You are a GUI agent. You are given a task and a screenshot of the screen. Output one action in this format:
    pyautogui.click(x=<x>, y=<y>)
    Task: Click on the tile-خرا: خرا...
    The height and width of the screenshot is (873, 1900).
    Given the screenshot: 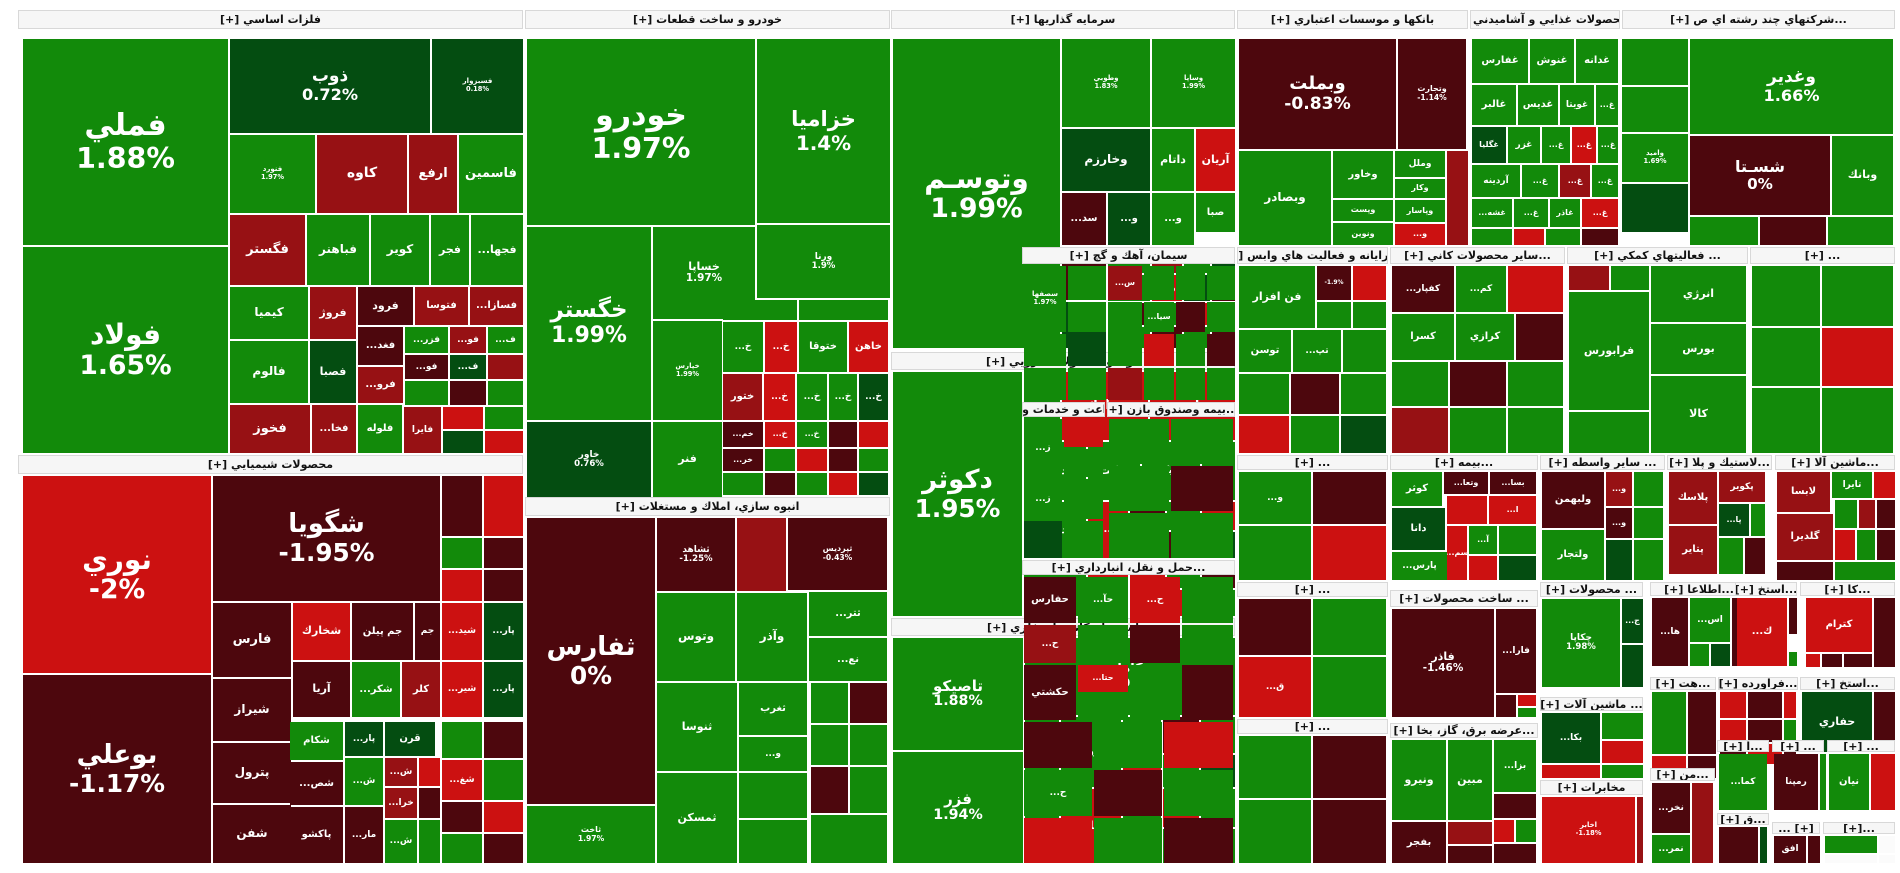 What is the action you would take?
    pyautogui.click(x=401, y=803)
    